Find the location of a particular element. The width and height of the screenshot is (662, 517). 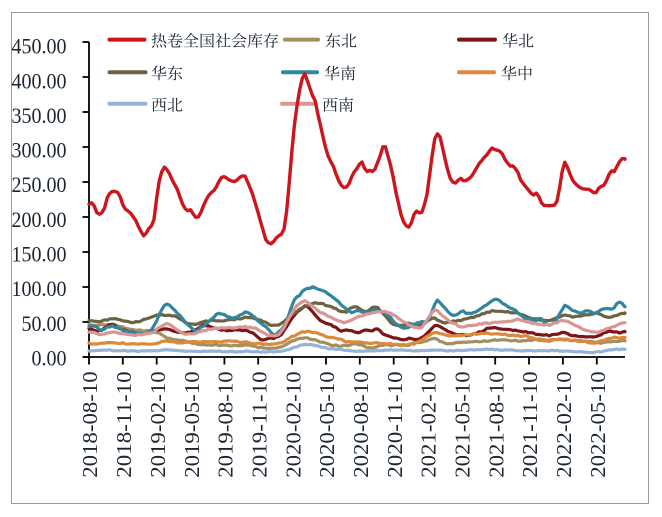

svg-text: 2020-08-10 is located at coordinates (361, 424).